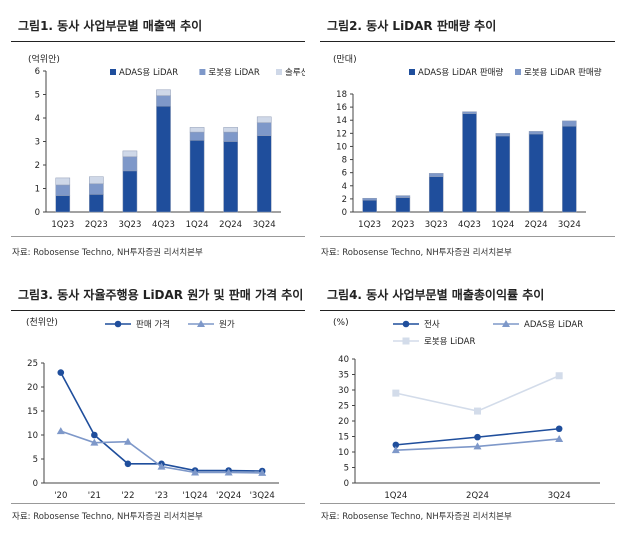 The width and height of the screenshot is (627, 547). I want to click on figure-2-source-rule, so click(467, 236).